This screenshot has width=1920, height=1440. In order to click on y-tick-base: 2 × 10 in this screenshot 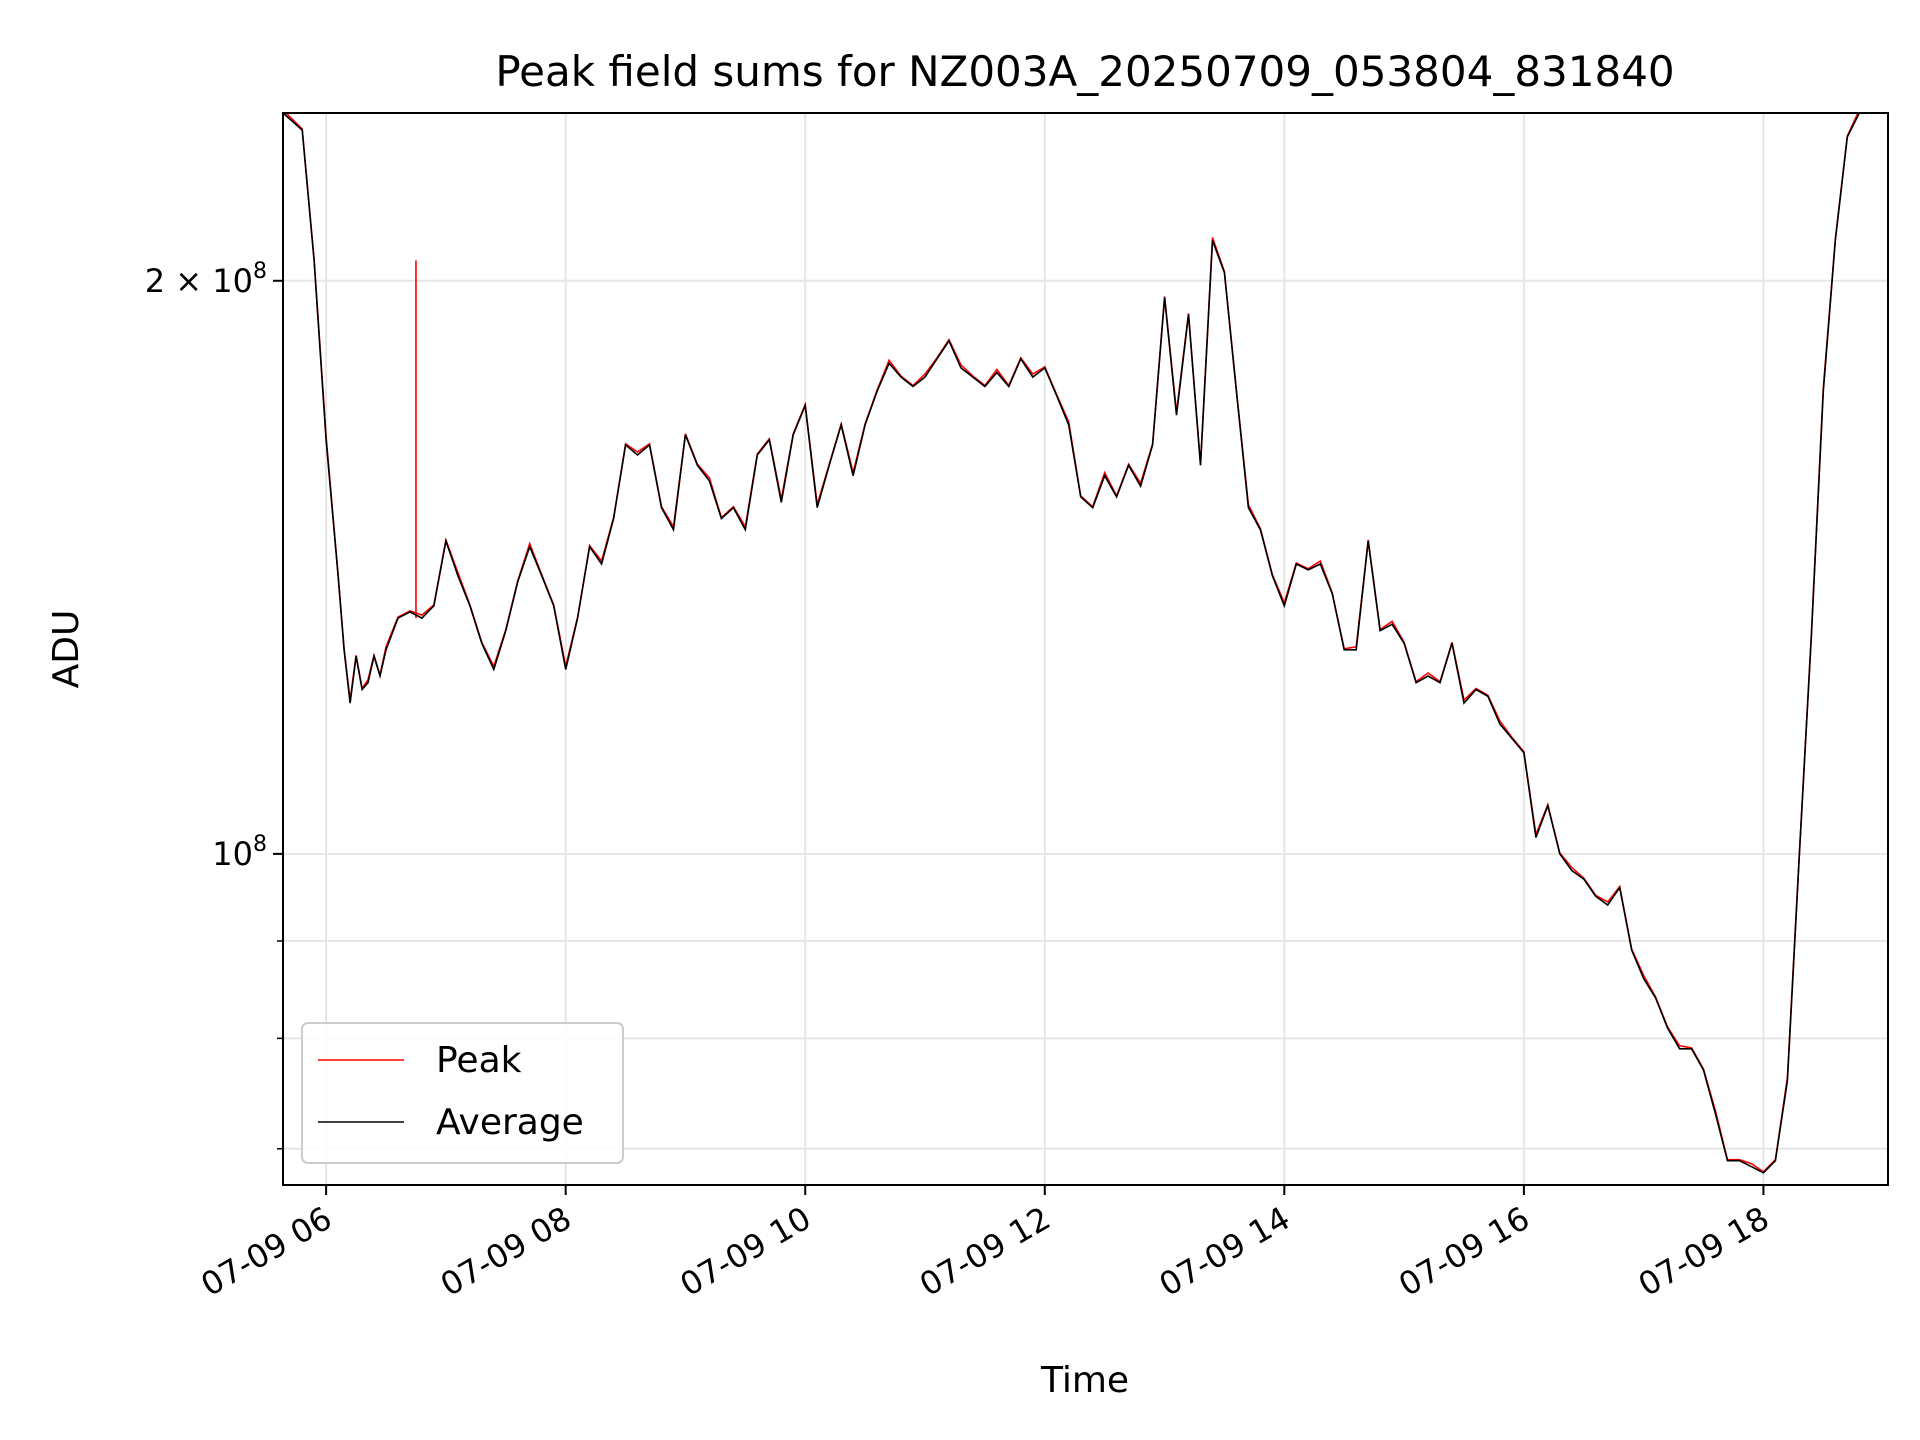, I will do `click(199, 281)`.